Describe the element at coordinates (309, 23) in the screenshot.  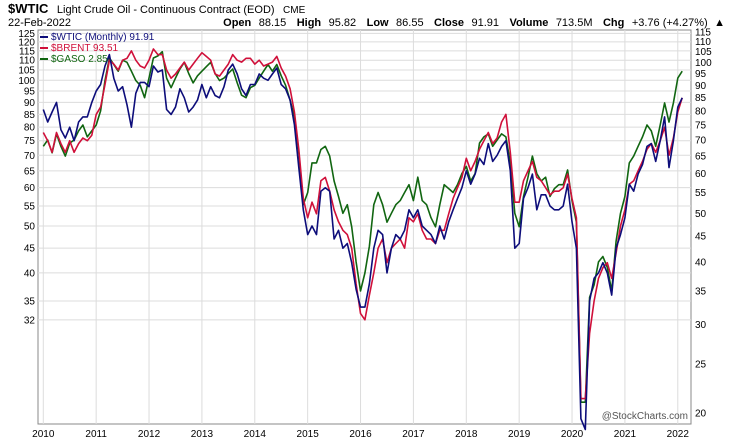
I see `high-label: High` at that location.